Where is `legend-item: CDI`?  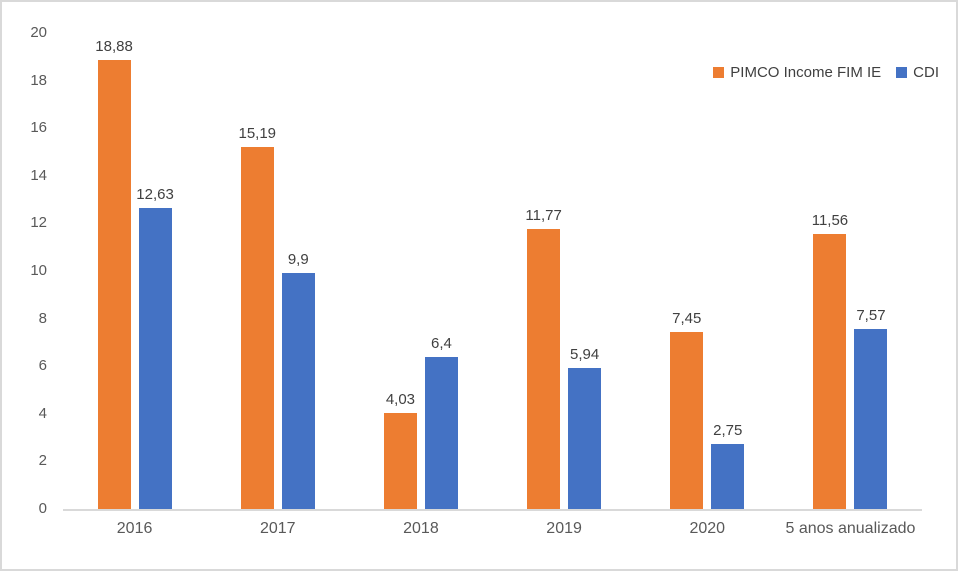 legend-item: CDI is located at coordinates (917, 72).